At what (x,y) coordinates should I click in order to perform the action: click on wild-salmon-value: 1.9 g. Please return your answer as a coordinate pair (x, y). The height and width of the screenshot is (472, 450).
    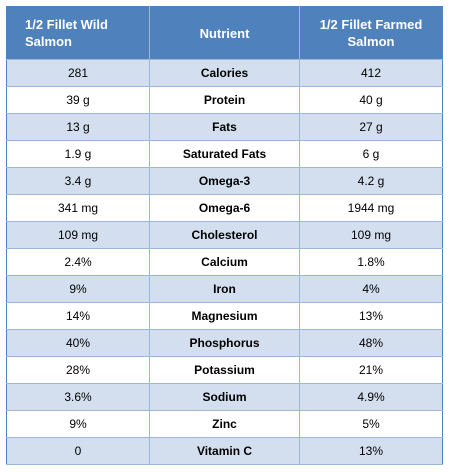
    Looking at the image, I should click on (78, 154).